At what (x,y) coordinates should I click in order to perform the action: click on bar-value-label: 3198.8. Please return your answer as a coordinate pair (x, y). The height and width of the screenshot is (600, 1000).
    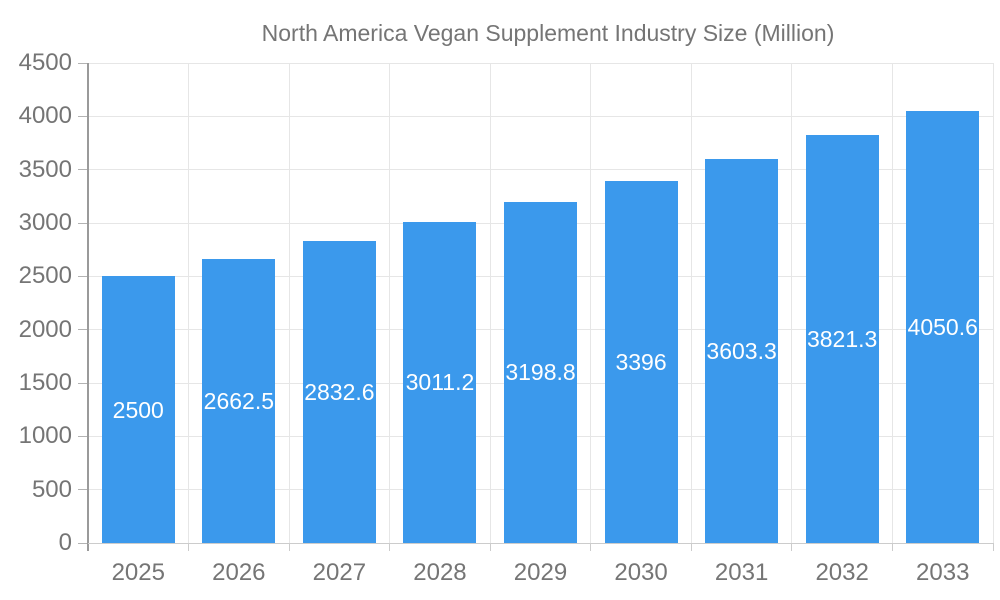
    Looking at the image, I should click on (540, 372).